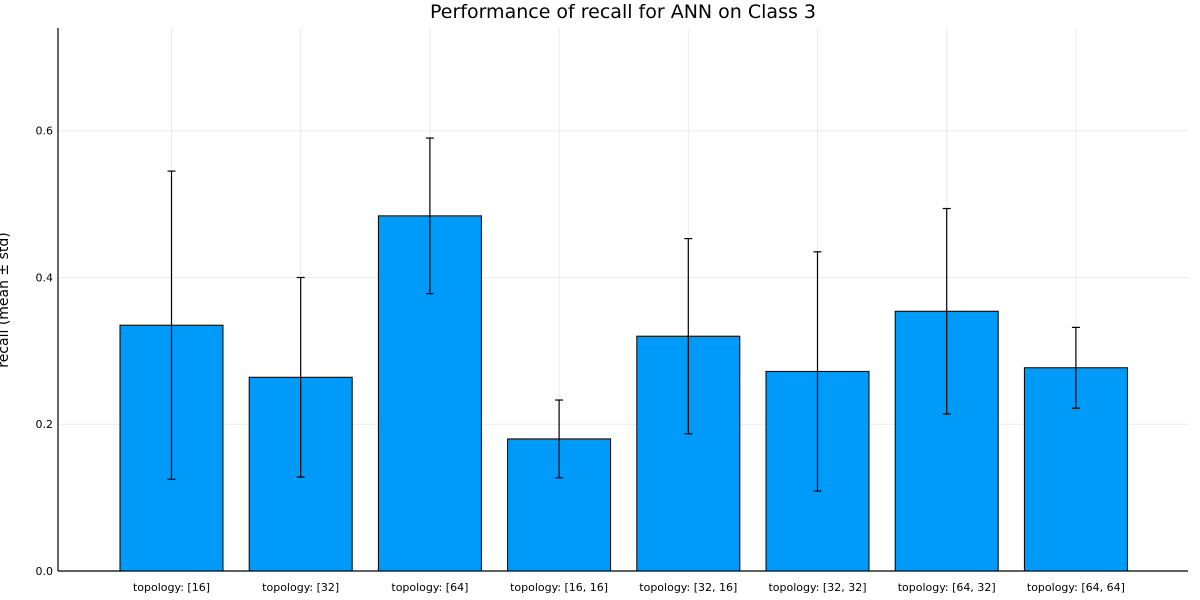 The width and height of the screenshot is (1200, 600). I want to click on y-tick-label: 0.2, so click(45, 424).